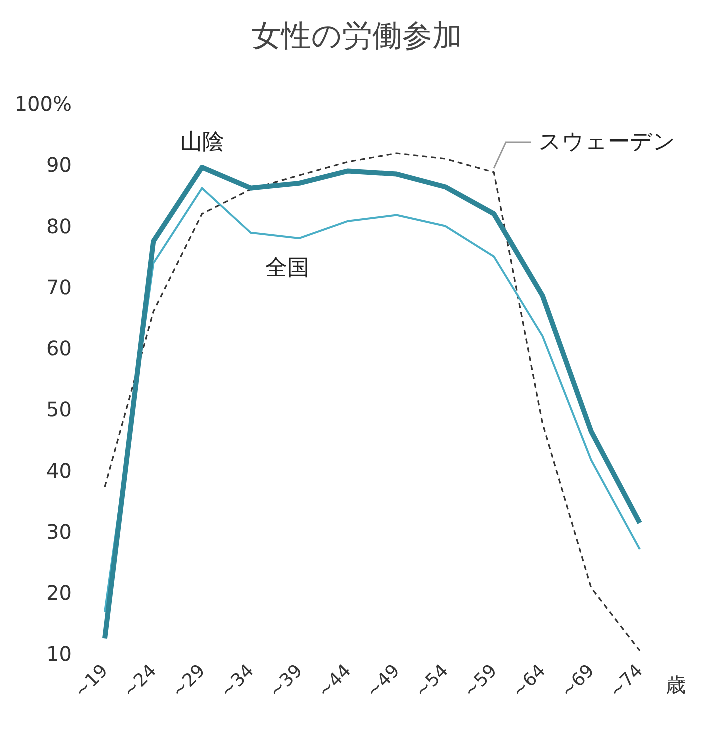  I want to click on x-tick-label: ~59, so click(481, 681).